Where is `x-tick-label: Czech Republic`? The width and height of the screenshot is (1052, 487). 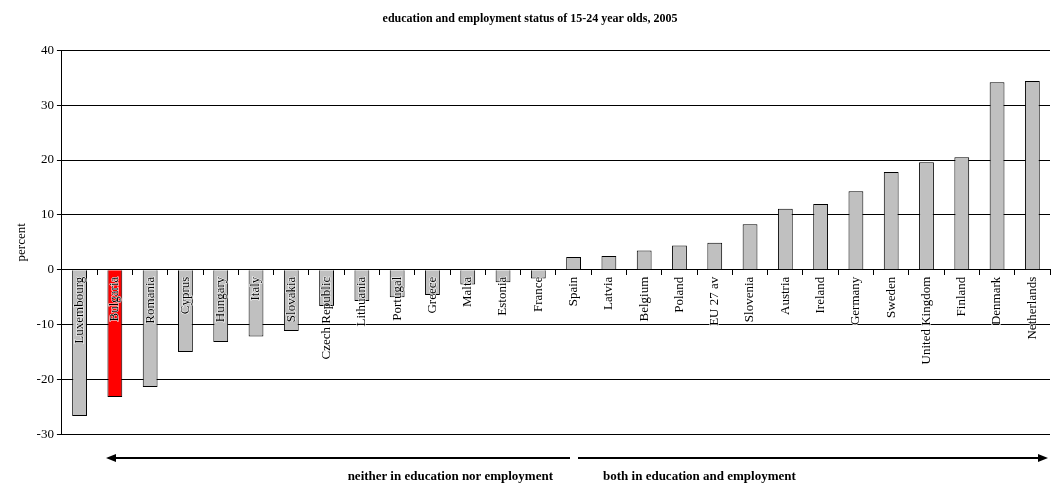
x-tick-label: Czech Republic is located at coordinates (326, 318).